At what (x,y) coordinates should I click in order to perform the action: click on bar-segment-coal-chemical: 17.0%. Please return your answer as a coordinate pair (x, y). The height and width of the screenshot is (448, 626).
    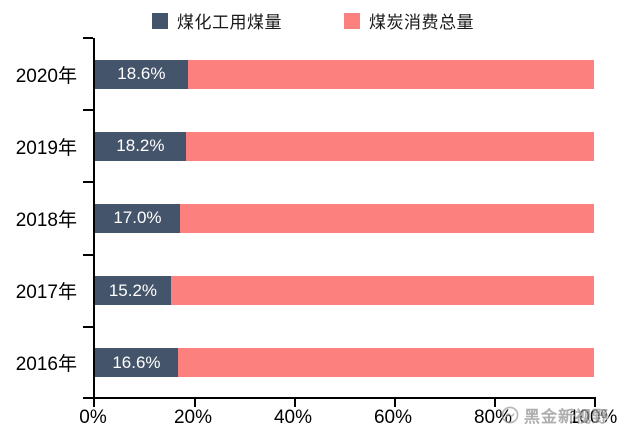
    Looking at the image, I should click on (137, 218).